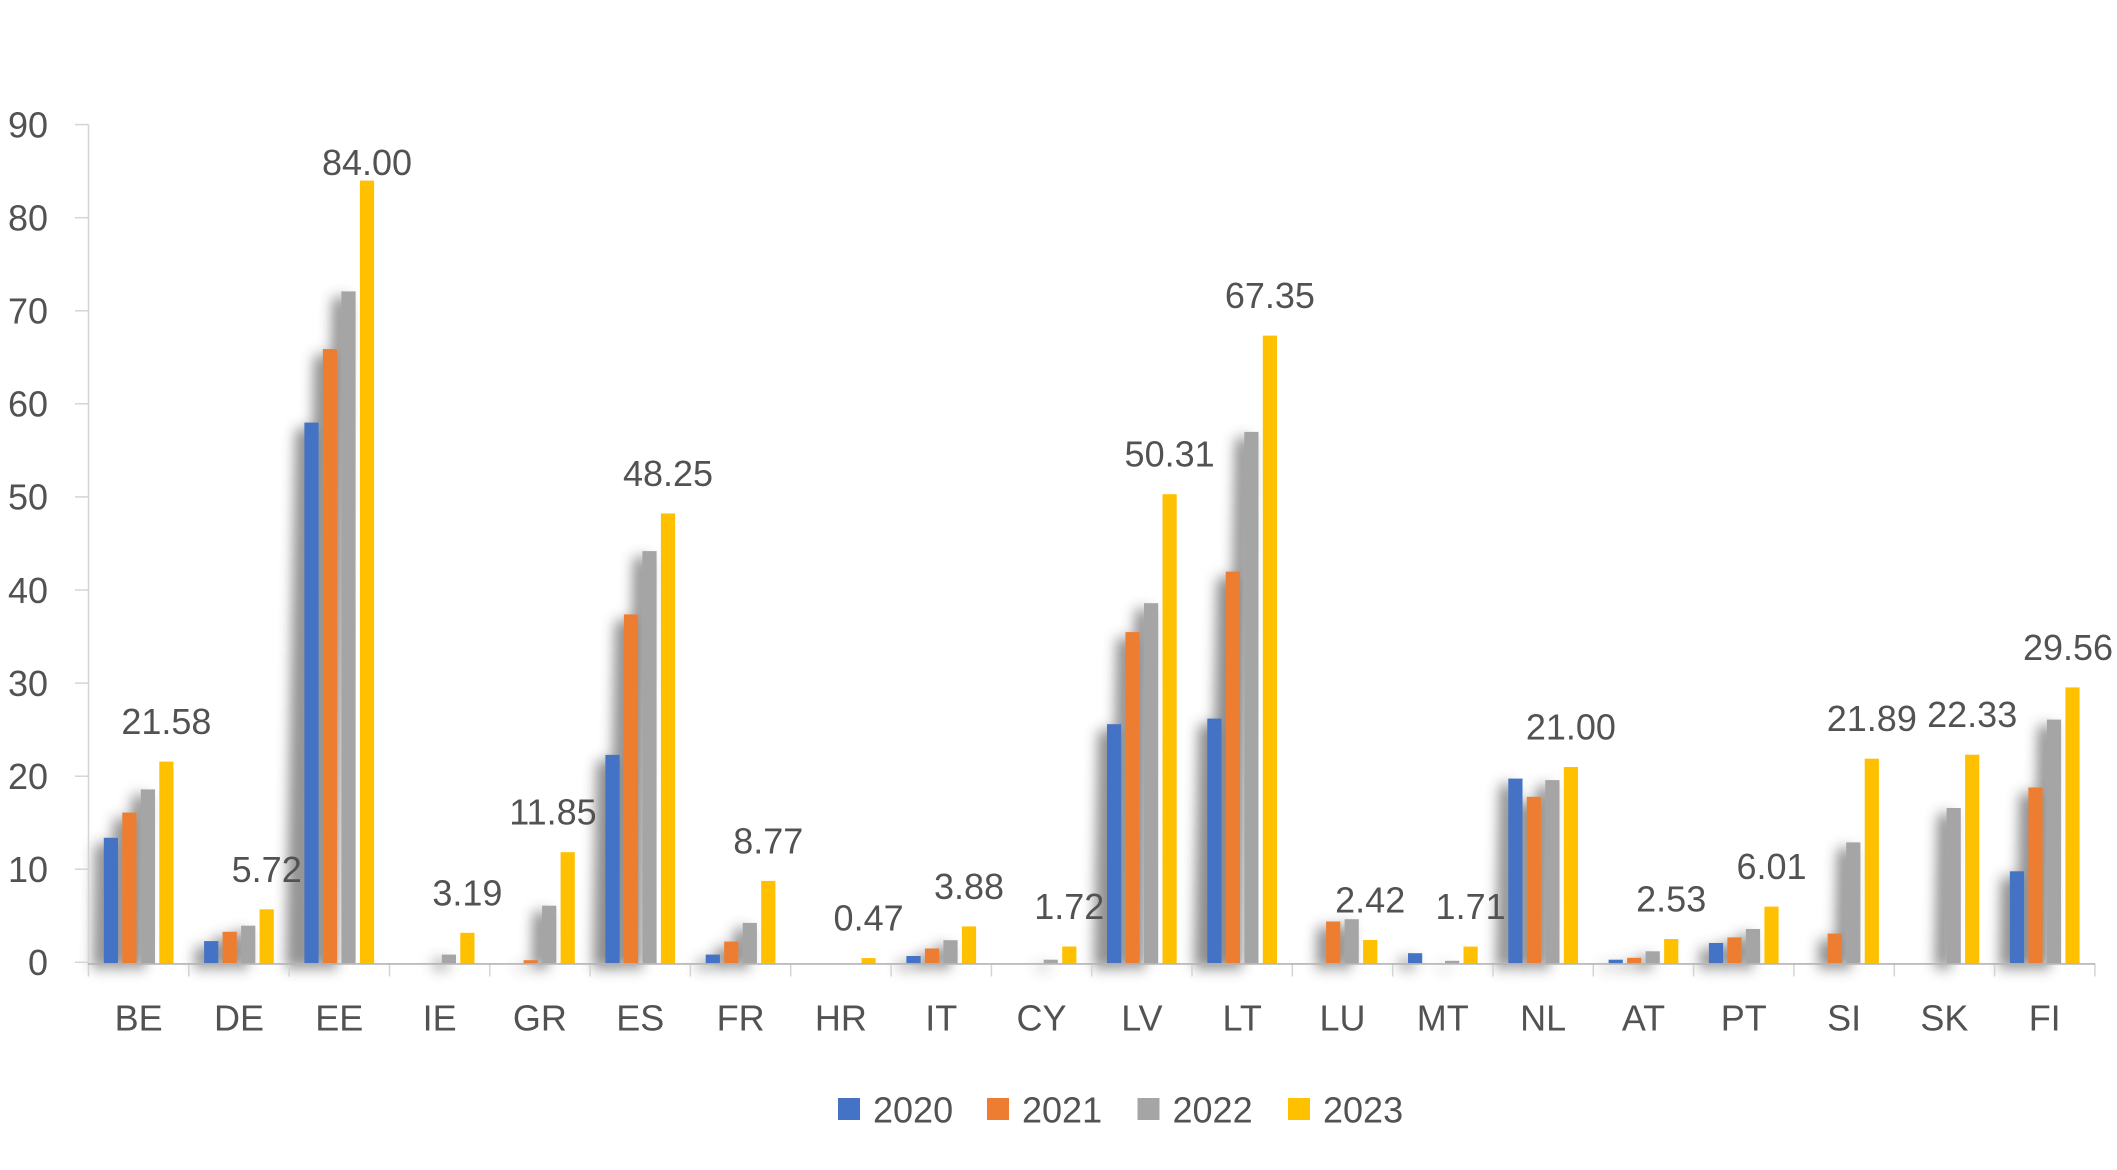  What do you see at coordinates (552, 812) in the screenshot?
I see `svg-text: 11.85` at bounding box center [552, 812].